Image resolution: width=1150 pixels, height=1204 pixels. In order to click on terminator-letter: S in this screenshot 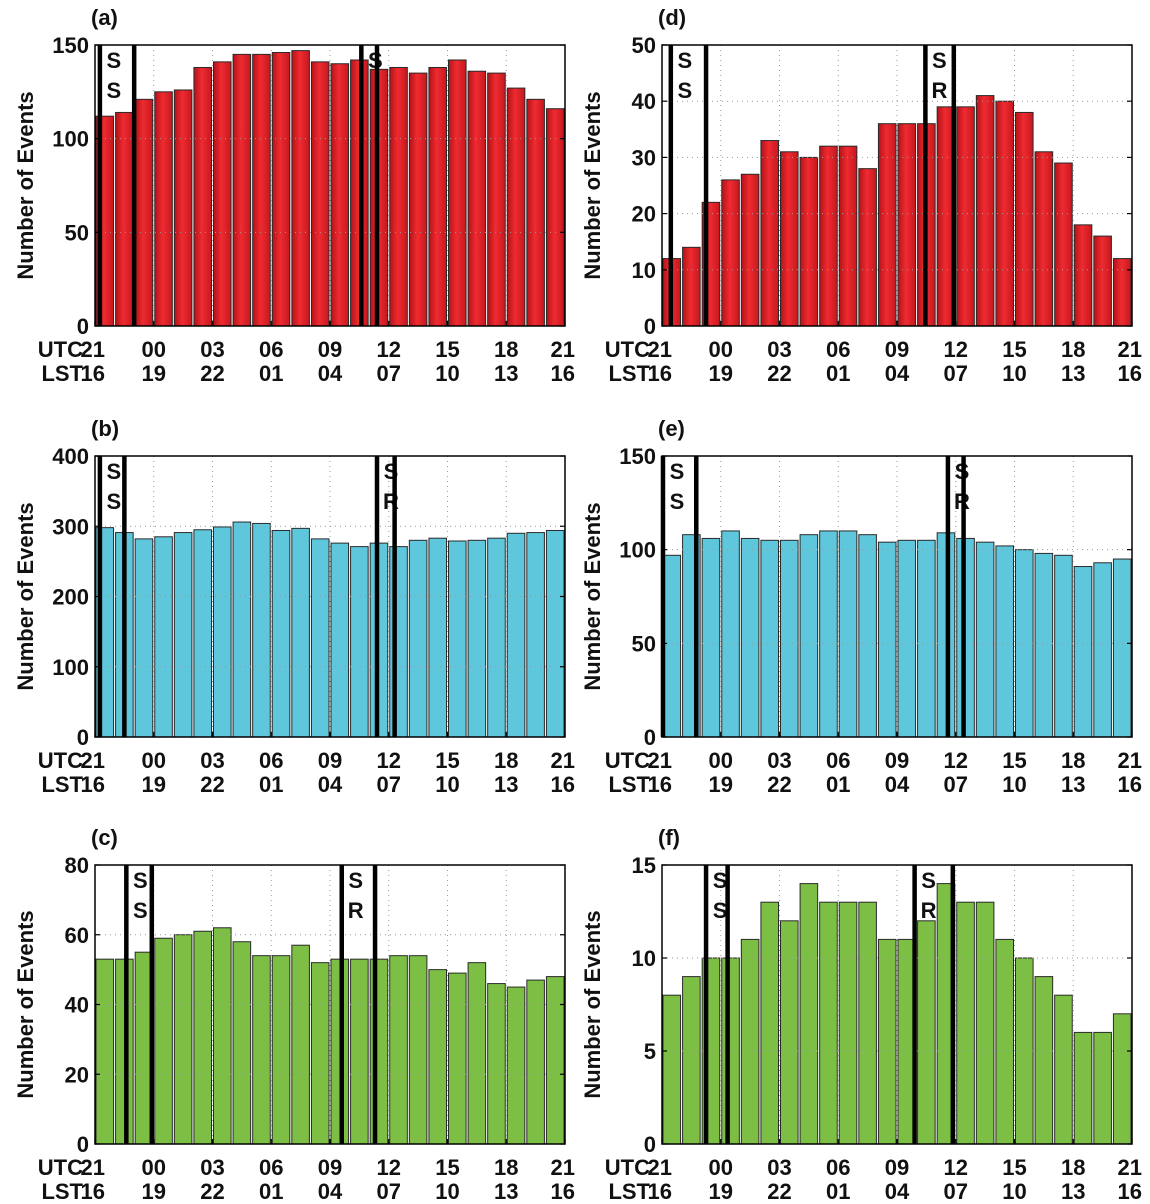, I will do `click(114, 90)`.